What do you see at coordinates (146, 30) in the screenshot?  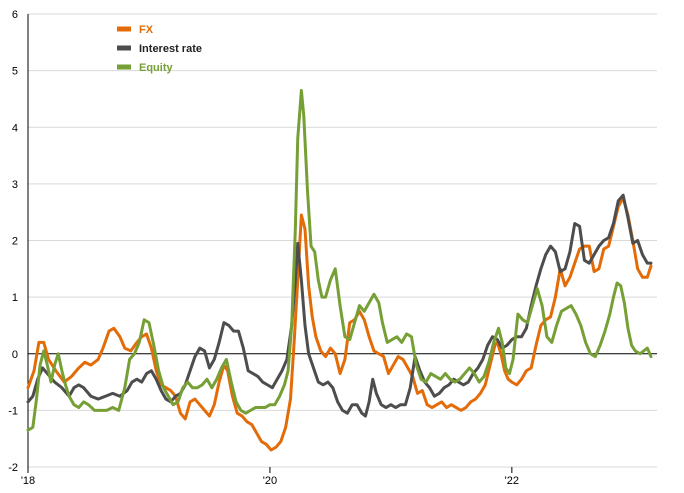 I see `legend-label: FX` at bounding box center [146, 30].